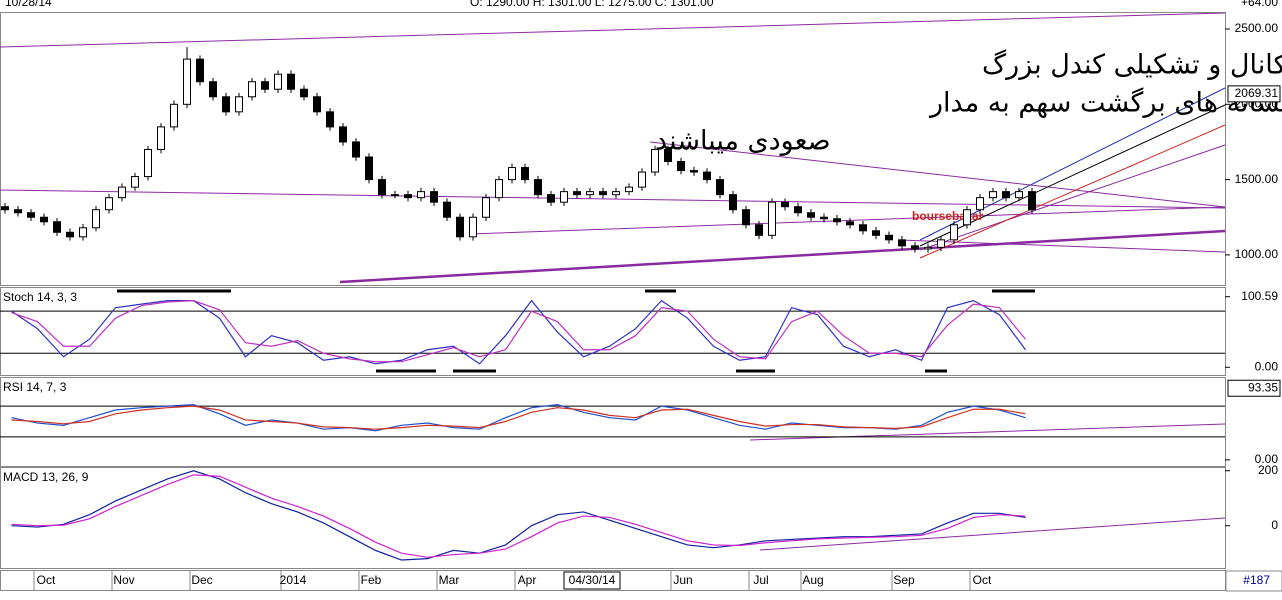  Describe the element at coordinates (371, 580) in the screenshot. I see `x-tick-label: Feb` at that location.